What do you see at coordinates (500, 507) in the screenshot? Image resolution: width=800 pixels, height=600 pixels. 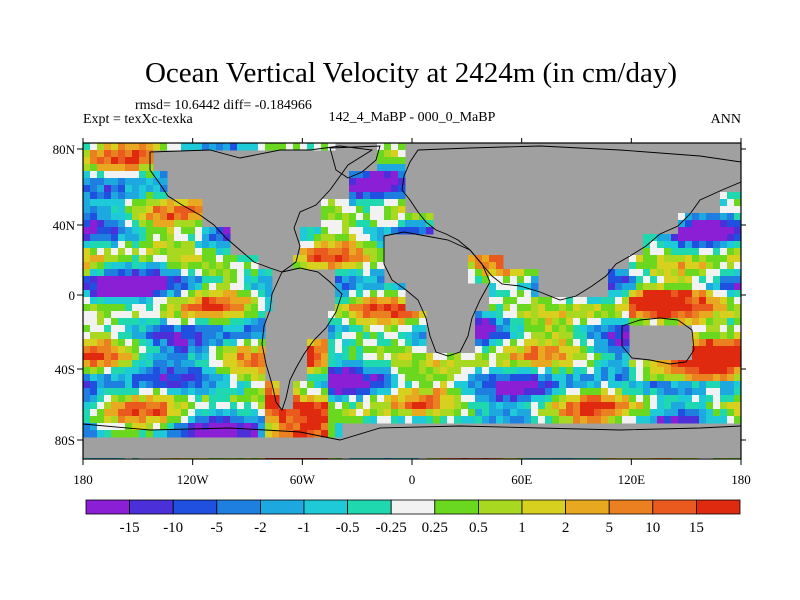 I see `colorbar-swatch` at bounding box center [500, 507].